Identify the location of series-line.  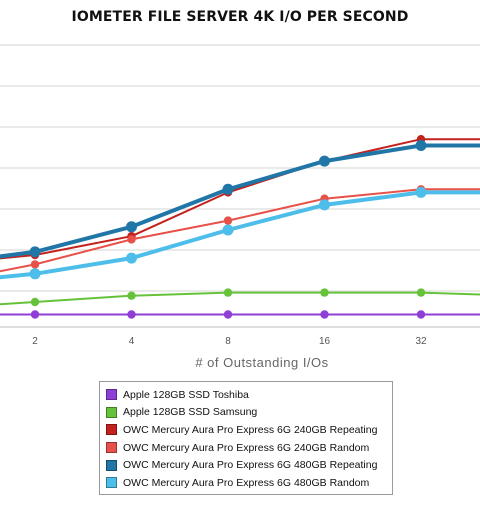
(240, 298).